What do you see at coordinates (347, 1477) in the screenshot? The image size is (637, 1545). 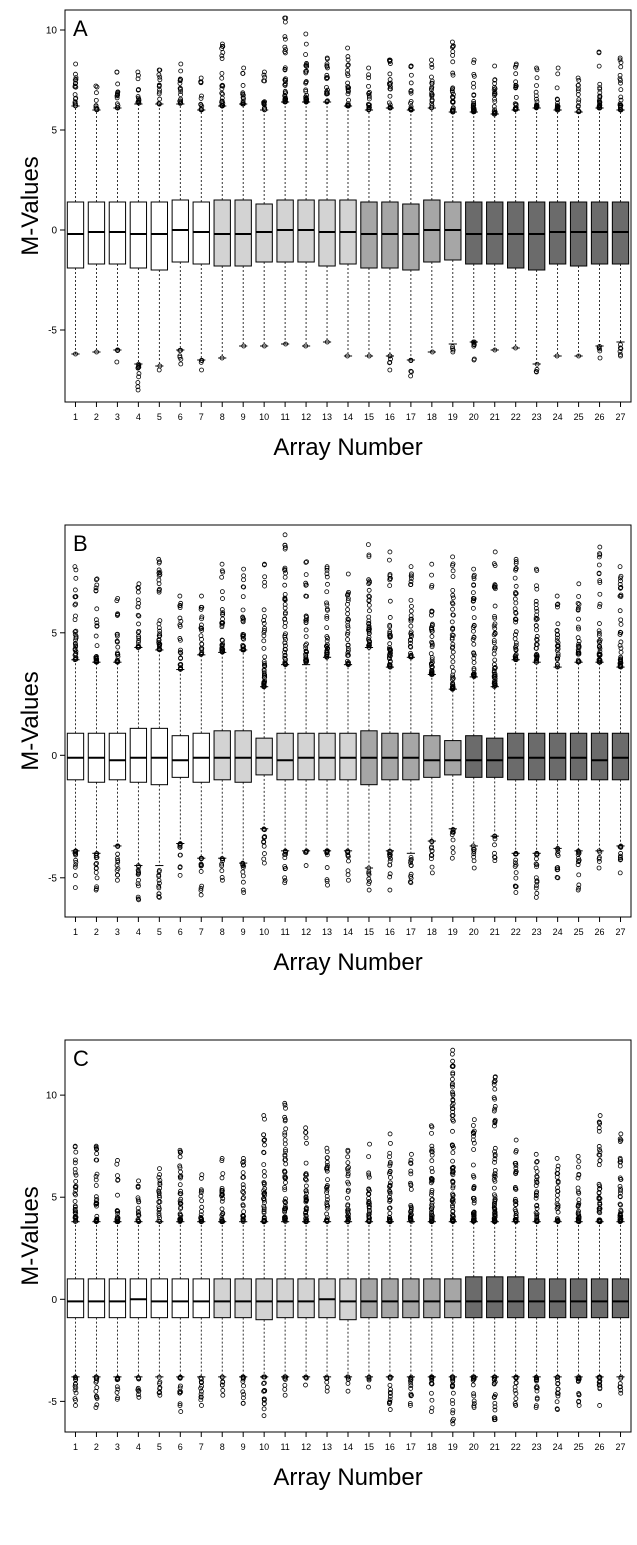 I see `x-axis-title: Array Number` at bounding box center [347, 1477].